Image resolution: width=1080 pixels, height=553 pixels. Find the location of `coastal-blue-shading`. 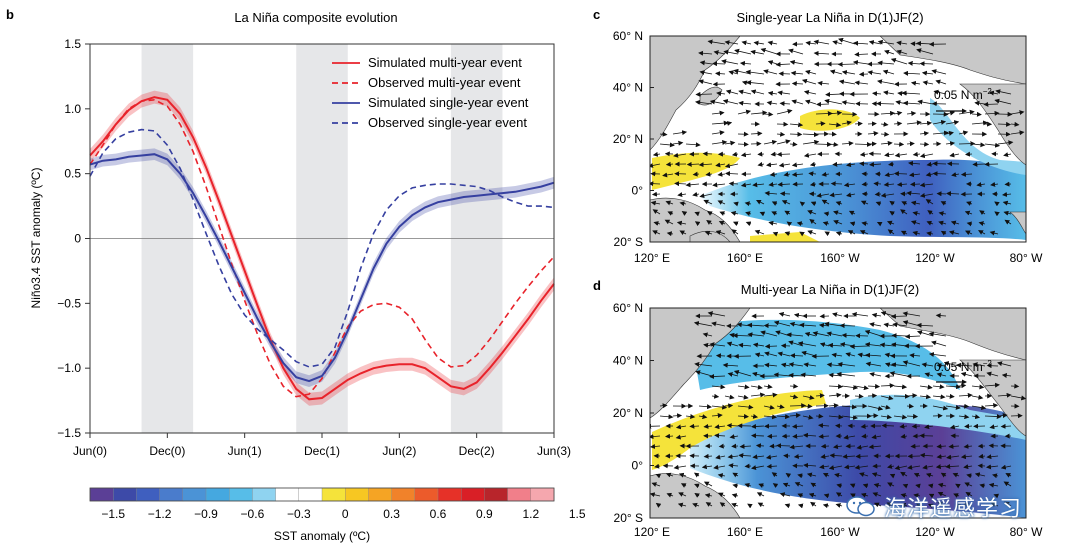

coastal-blue-shading is located at coordinates (978, 136).